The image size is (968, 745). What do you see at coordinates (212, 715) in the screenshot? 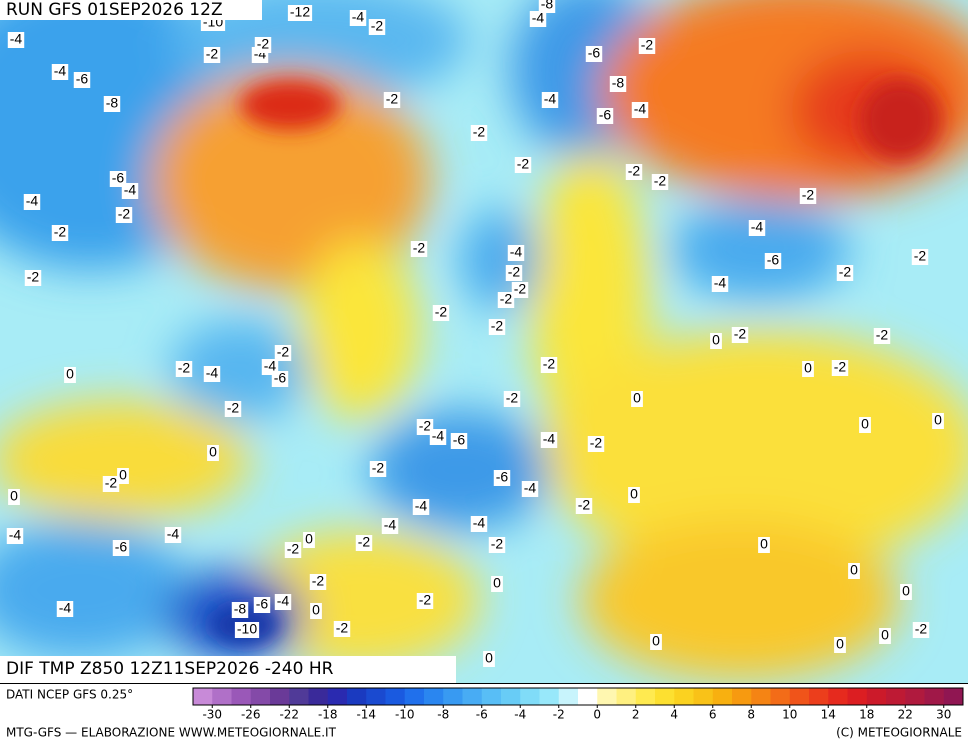
I see `color-bar-label: -30` at bounding box center [212, 715].